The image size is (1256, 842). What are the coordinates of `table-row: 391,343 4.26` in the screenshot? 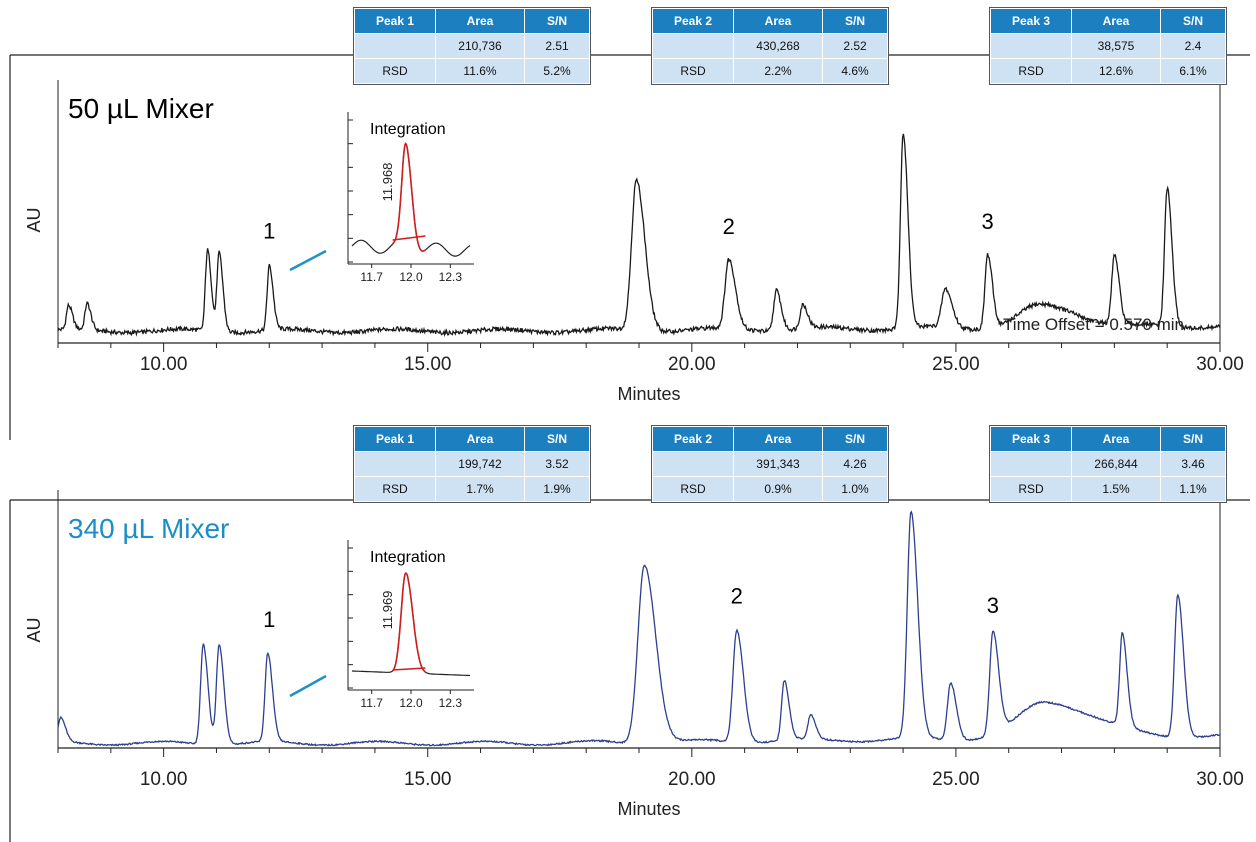 It's located at (770, 464).